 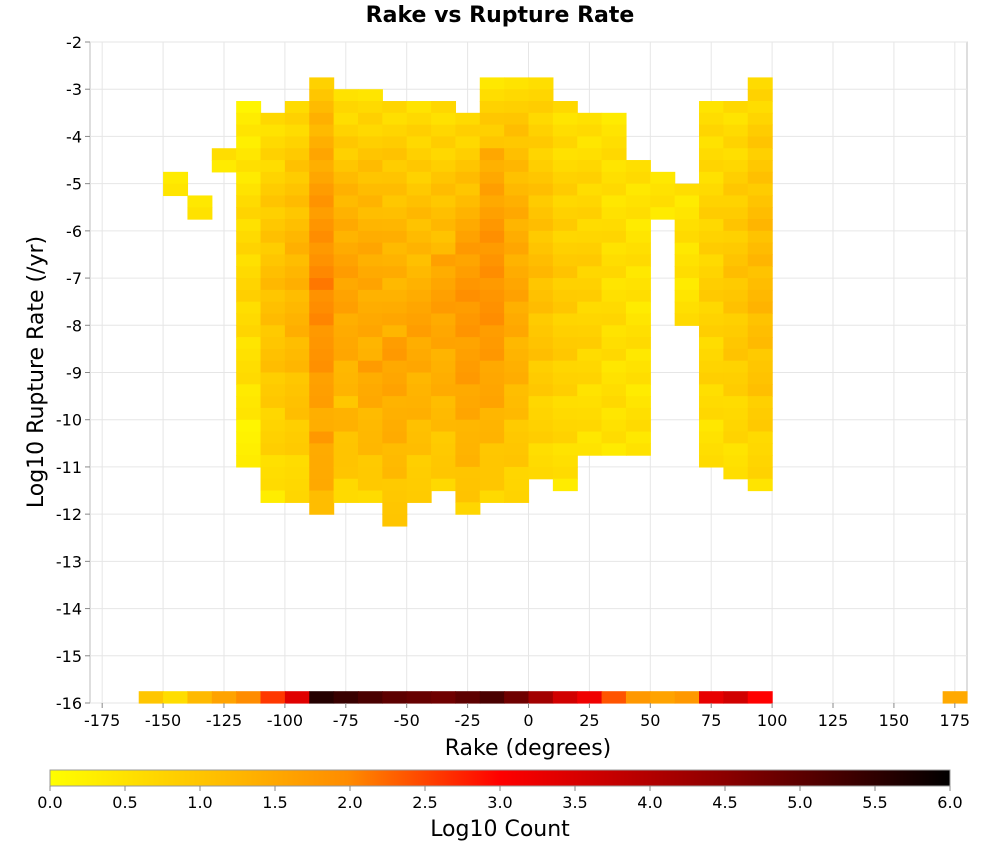 I want to click on colorbar-tick-label: 0.5, so click(x=124, y=802).